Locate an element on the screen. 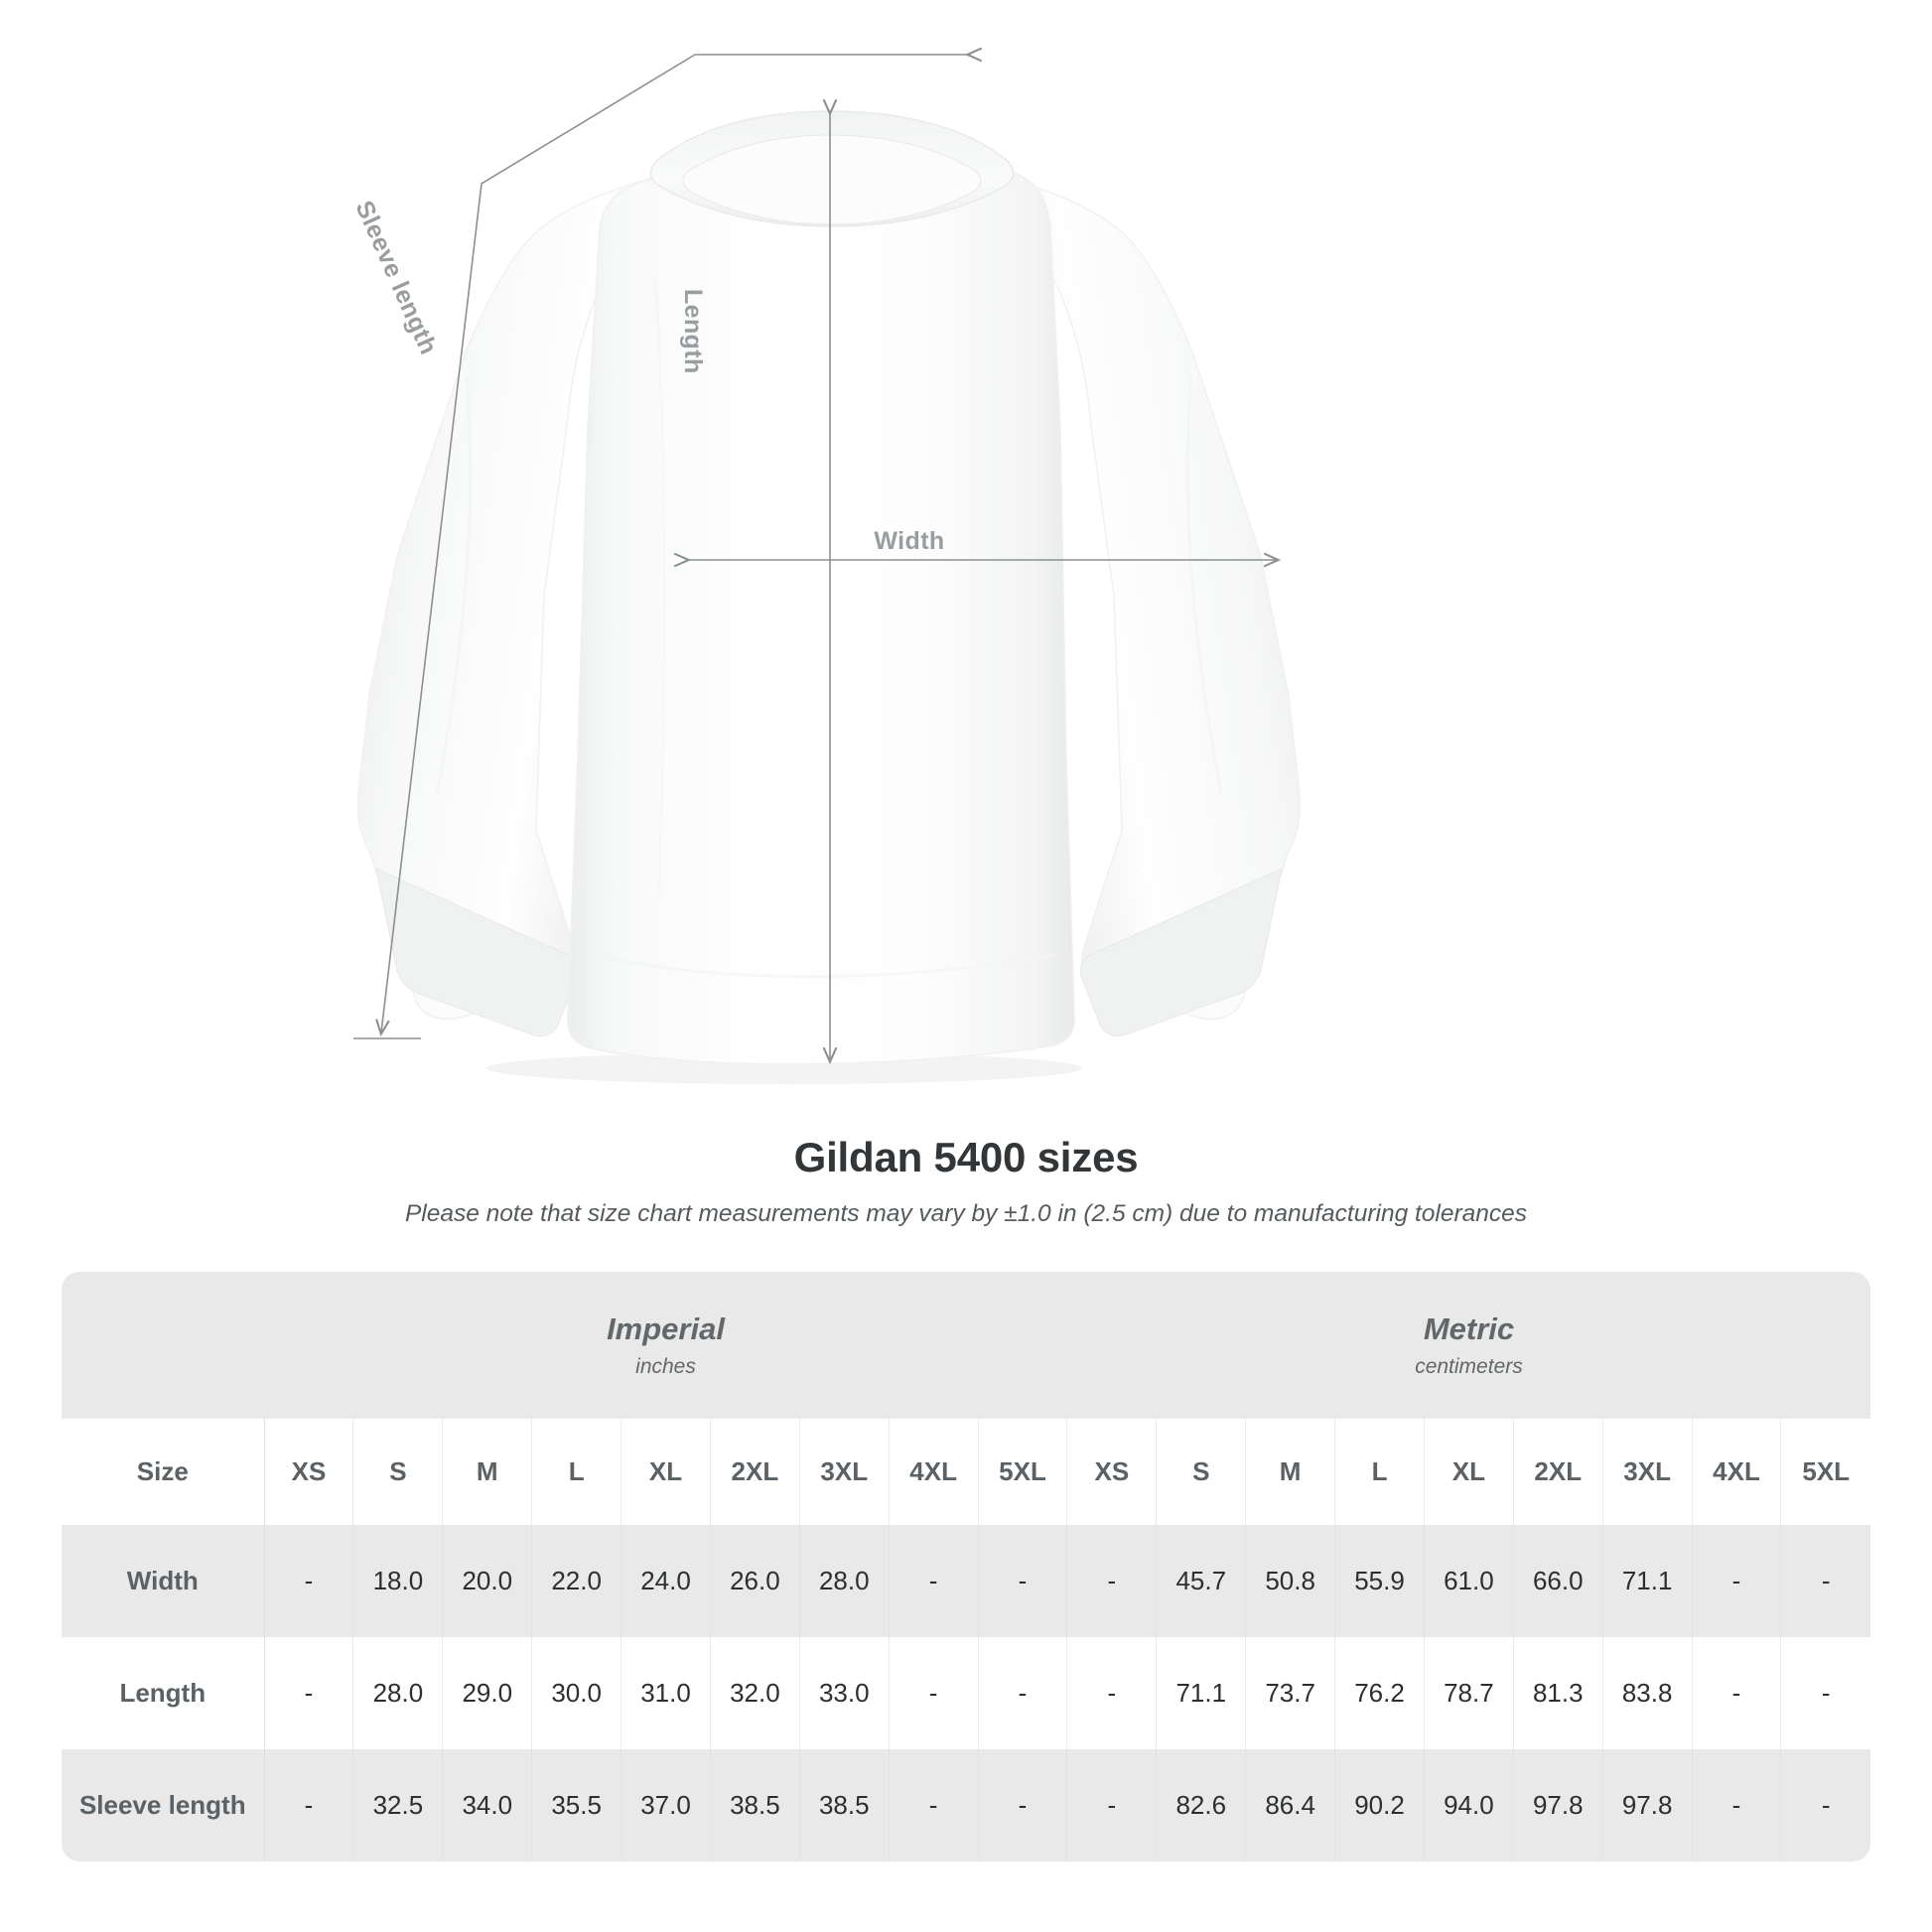 This screenshot has height=1932, width=1932. cell-length-metric-2xl: 81.3 is located at coordinates (1558, 1693).